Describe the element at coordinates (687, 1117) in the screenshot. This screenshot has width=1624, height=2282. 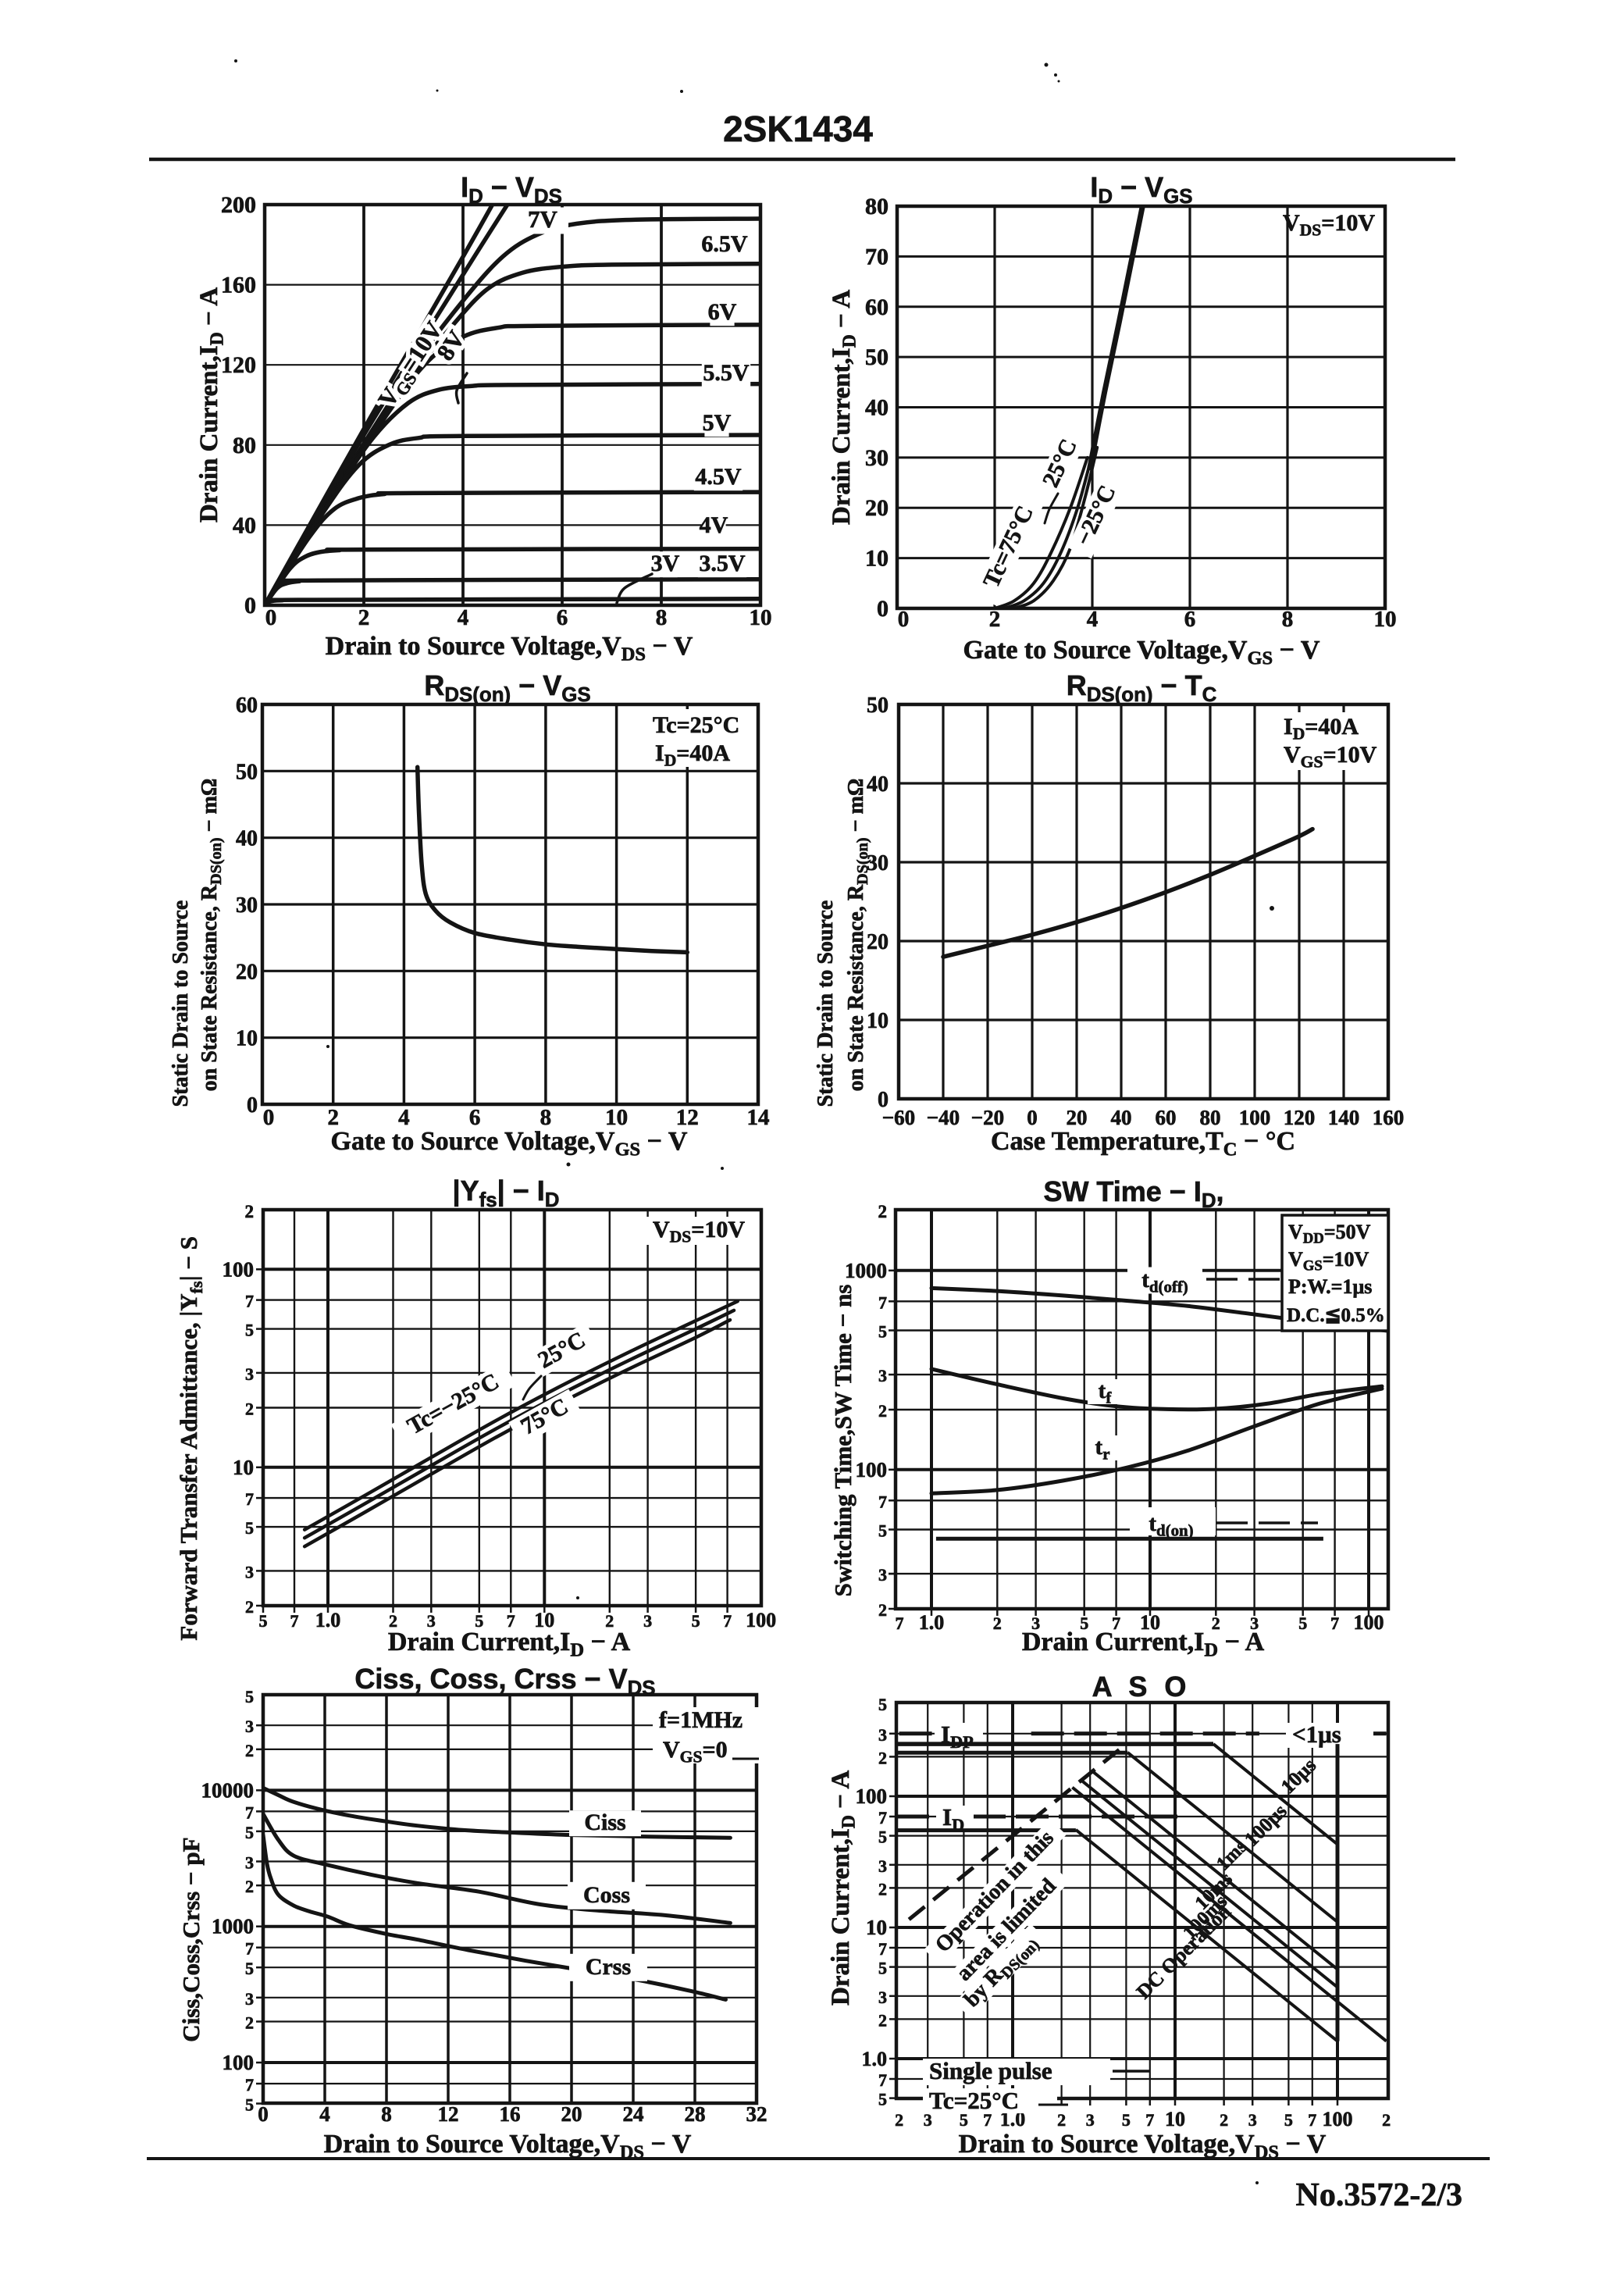
I see `svg-text: 12` at that location.